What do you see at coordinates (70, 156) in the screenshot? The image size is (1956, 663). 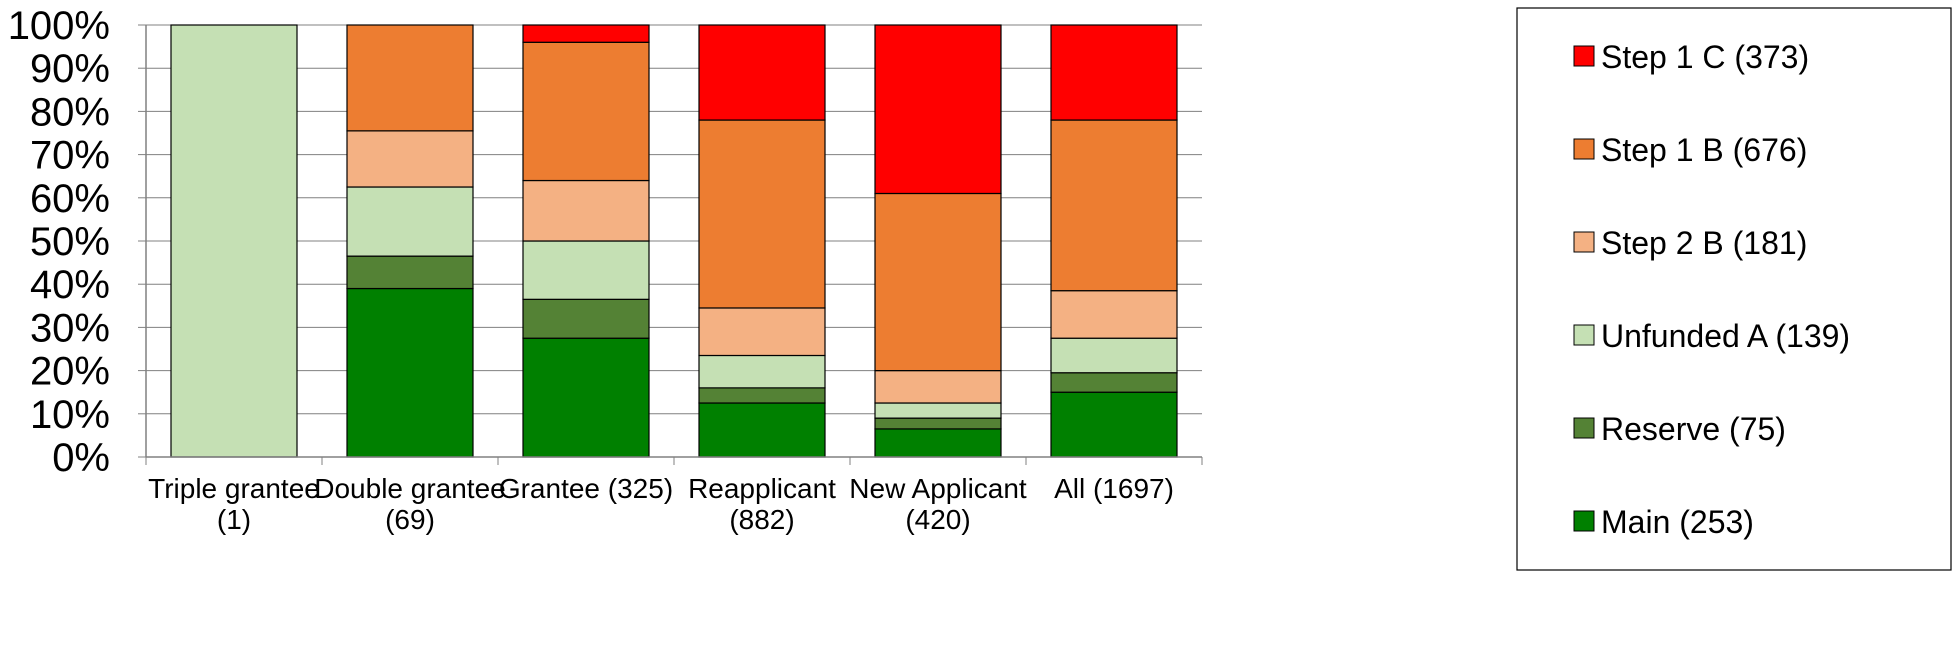 I see `y-tick-label: 70%` at bounding box center [70, 156].